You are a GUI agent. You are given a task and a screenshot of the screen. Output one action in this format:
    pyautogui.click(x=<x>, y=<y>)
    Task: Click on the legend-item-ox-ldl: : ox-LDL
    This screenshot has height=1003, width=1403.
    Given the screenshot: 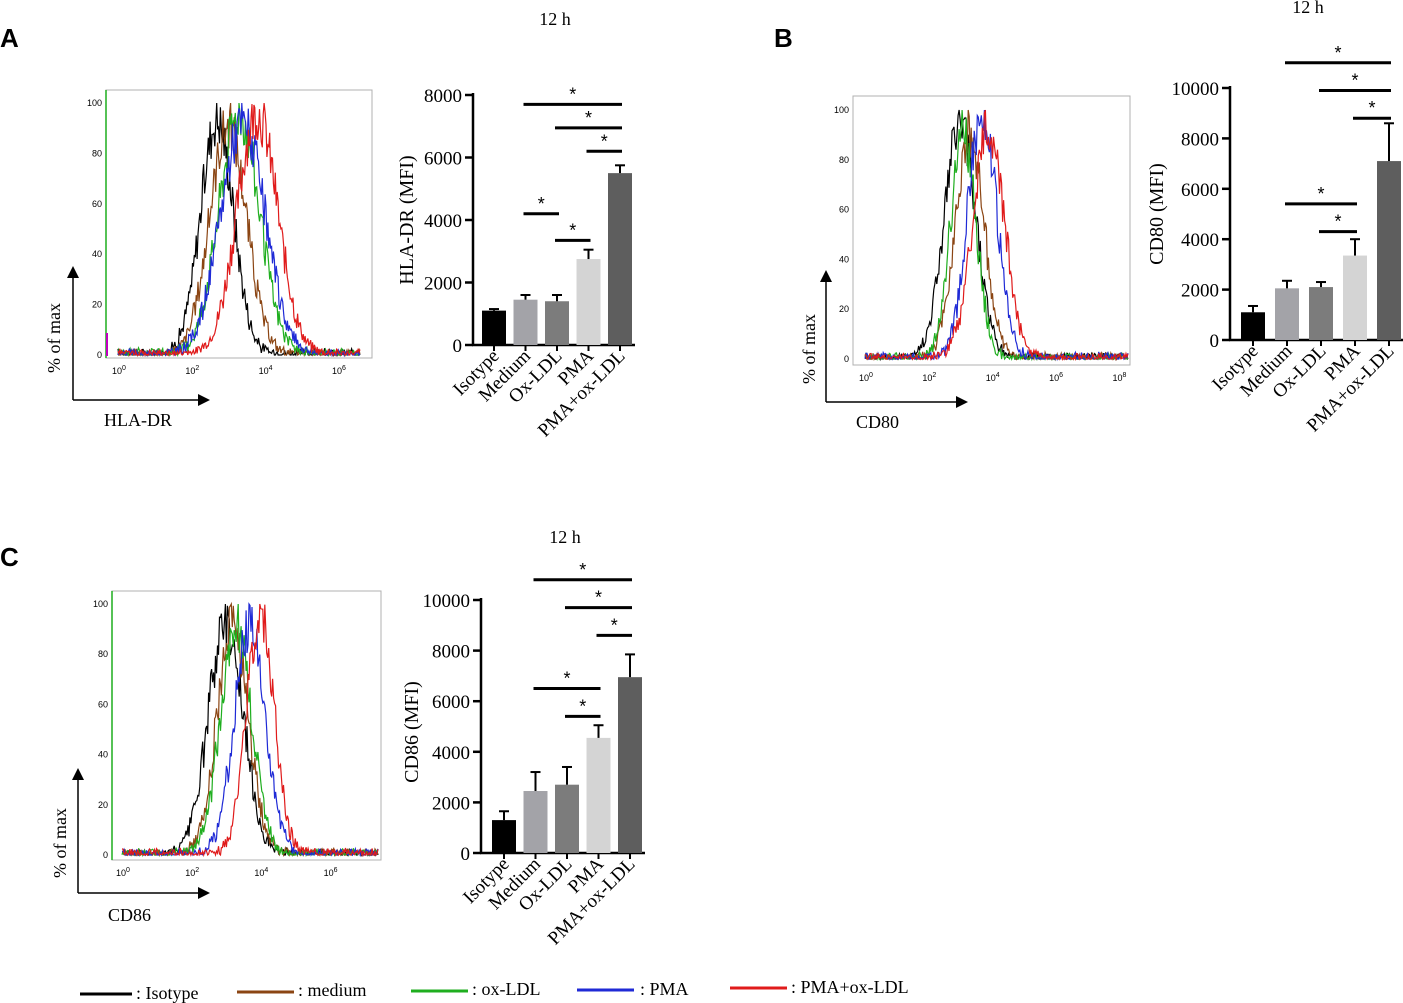 What is the action you would take?
    pyautogui.click(x=475, y=989)
    